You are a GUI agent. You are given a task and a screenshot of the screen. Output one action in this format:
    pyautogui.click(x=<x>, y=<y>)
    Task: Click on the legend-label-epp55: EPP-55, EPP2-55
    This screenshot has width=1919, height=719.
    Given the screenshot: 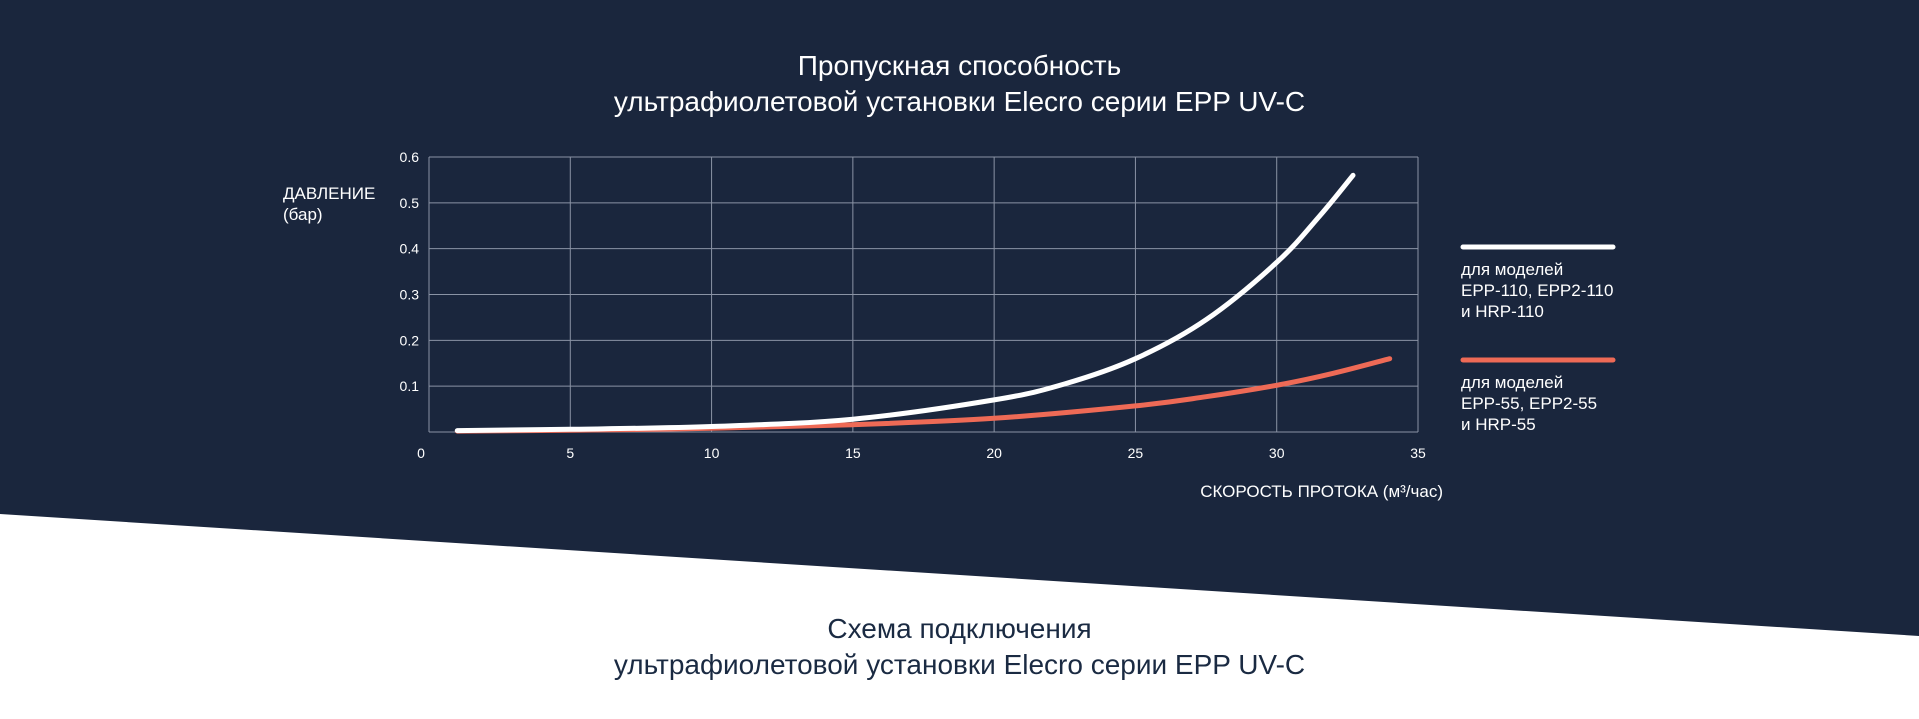 What is the action you would take?
    pyautogui.click(x=1529, y=403)
    